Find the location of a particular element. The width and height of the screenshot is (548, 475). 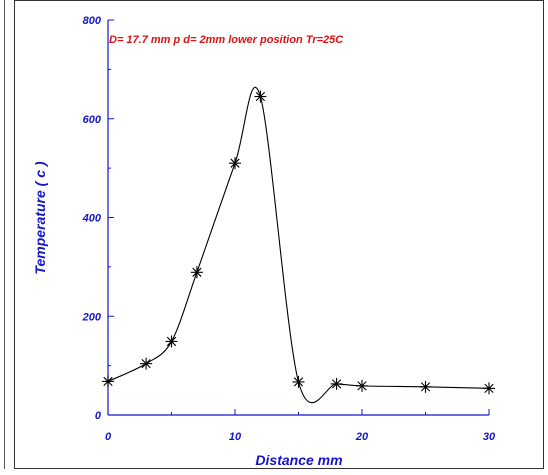

x-tick-label: 30 is located at coordinates (489, 437).